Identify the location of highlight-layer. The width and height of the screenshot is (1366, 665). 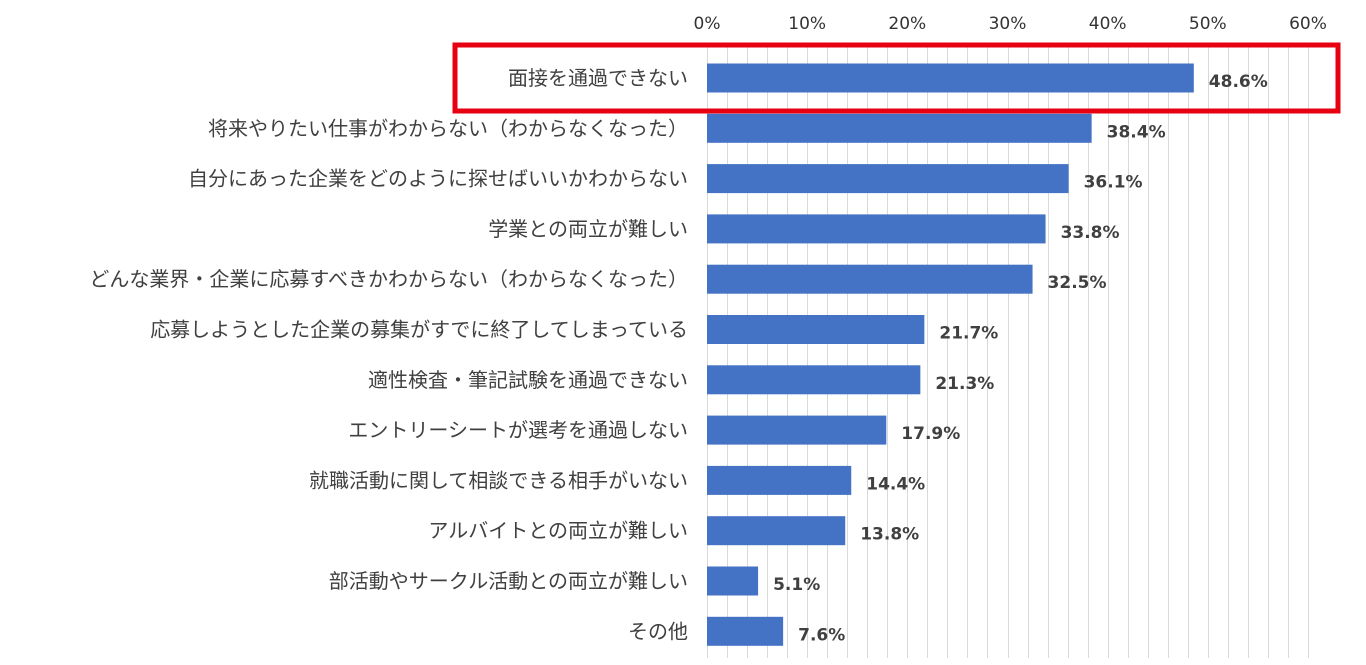
(896, 78).